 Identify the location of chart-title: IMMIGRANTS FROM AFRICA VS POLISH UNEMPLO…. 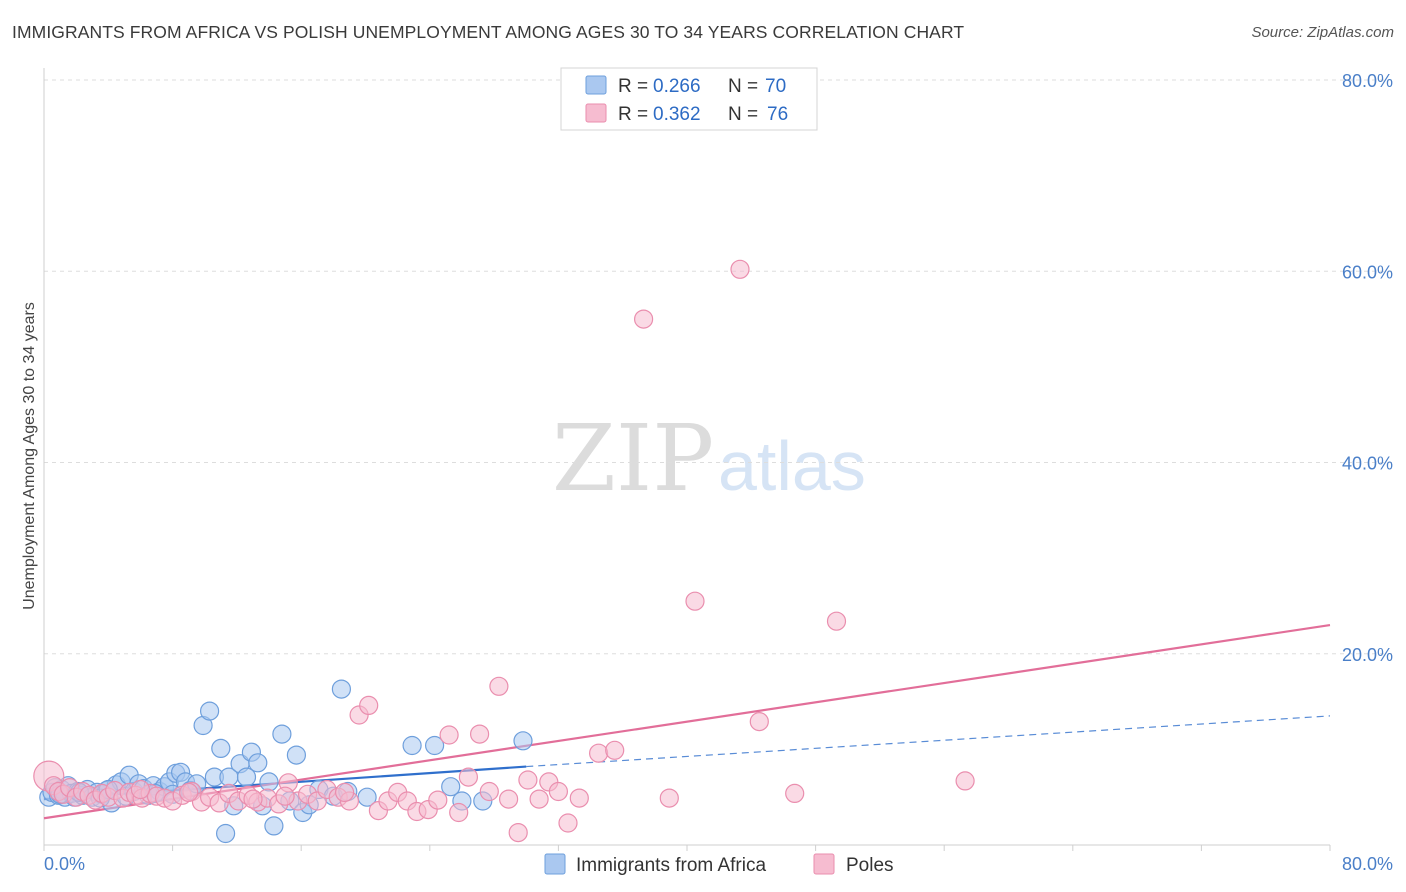
(488, 32).